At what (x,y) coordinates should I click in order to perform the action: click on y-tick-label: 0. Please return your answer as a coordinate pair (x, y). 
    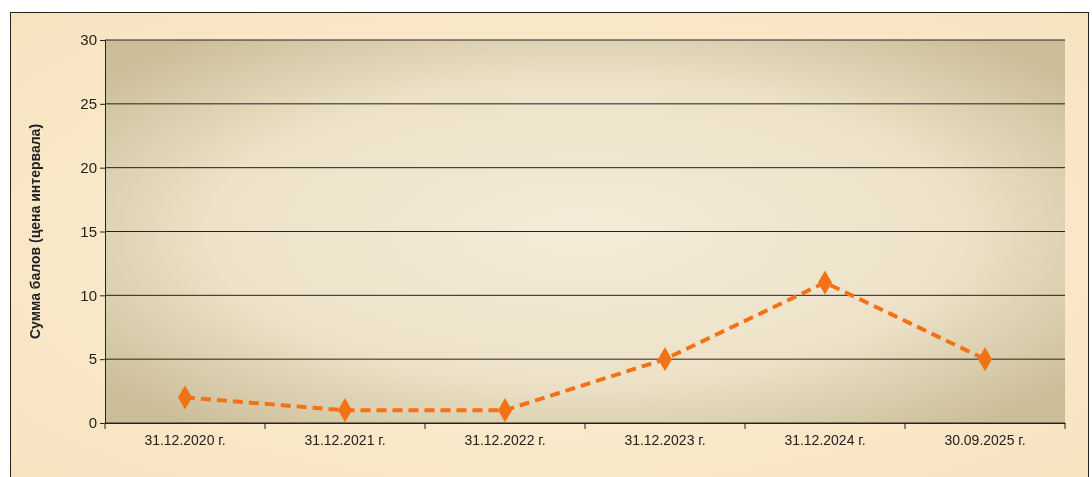
    Looking at the image, I should click on (92, 423).